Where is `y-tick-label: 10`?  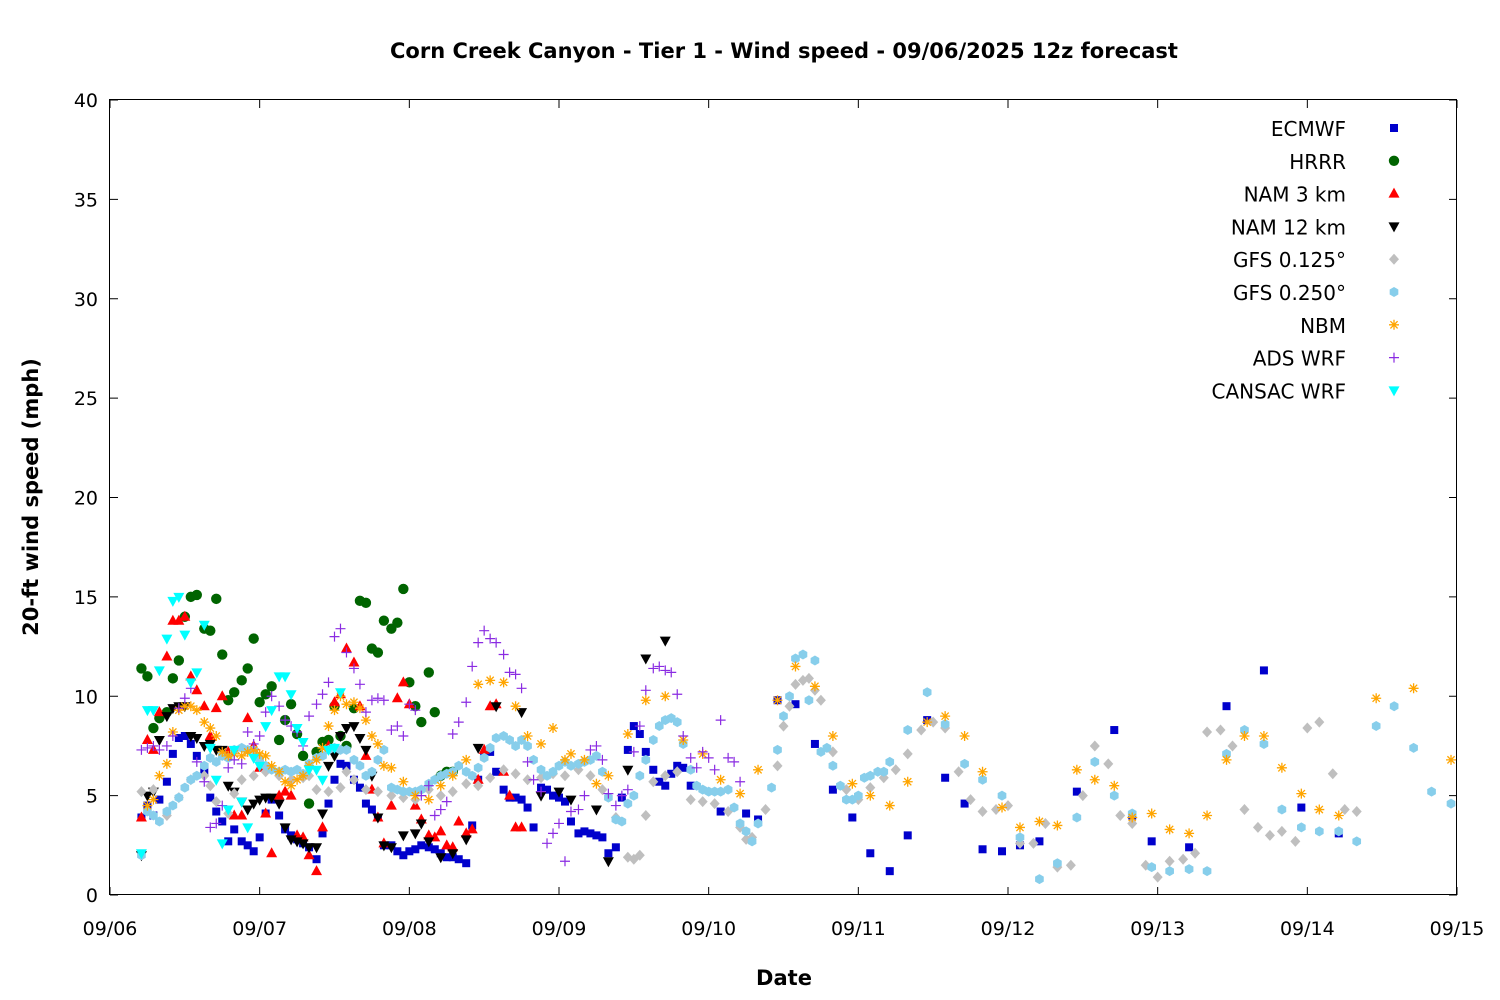
y-tick-label: 10 is located at coordinates (86, 697).